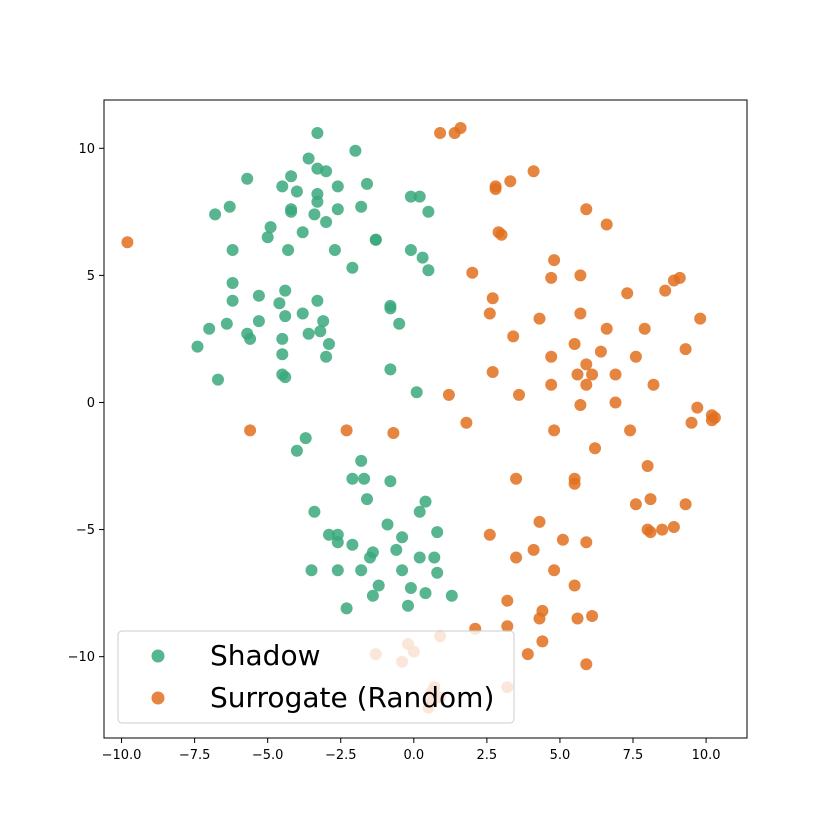 This screenshot has height=830, width=830. I want to click on x-tick-label: −7.5, so click(195, 755).